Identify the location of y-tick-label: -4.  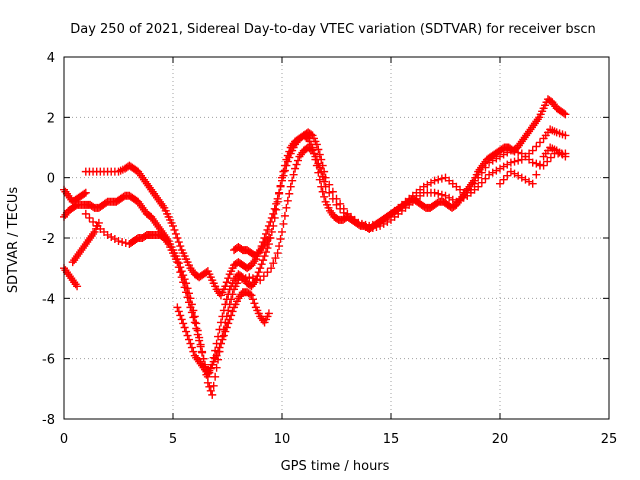
(48, 299).